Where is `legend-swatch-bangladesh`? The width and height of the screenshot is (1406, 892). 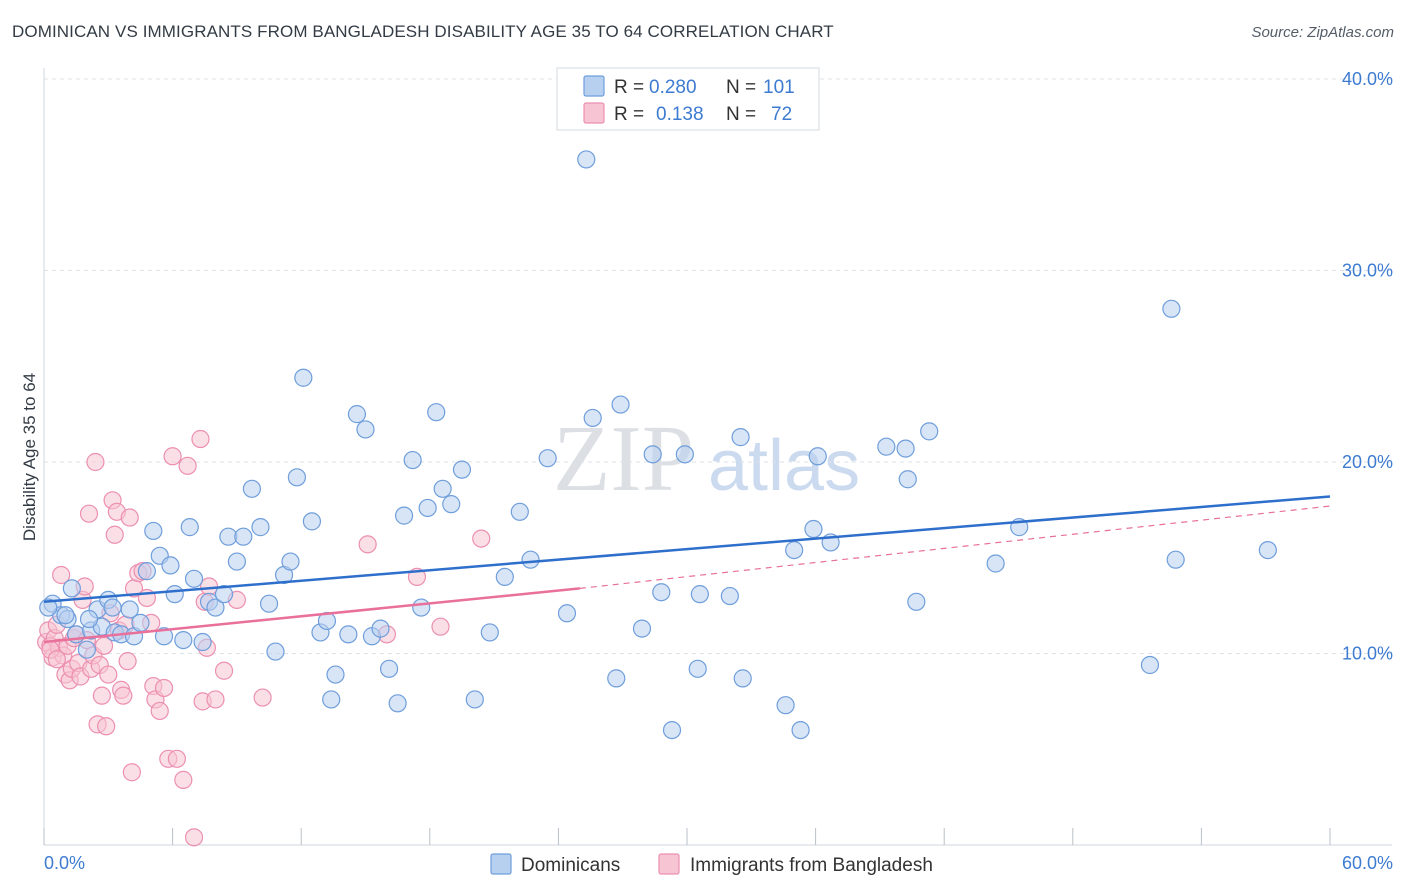
legend-swatch-bangladesh is located at coordinates (594, 113).